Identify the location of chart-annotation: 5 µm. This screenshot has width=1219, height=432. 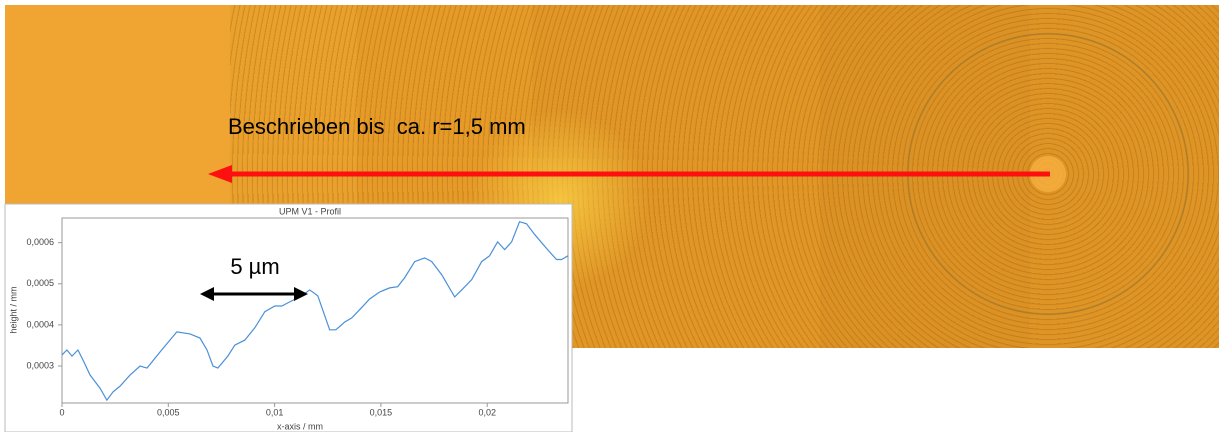
(254, 266).